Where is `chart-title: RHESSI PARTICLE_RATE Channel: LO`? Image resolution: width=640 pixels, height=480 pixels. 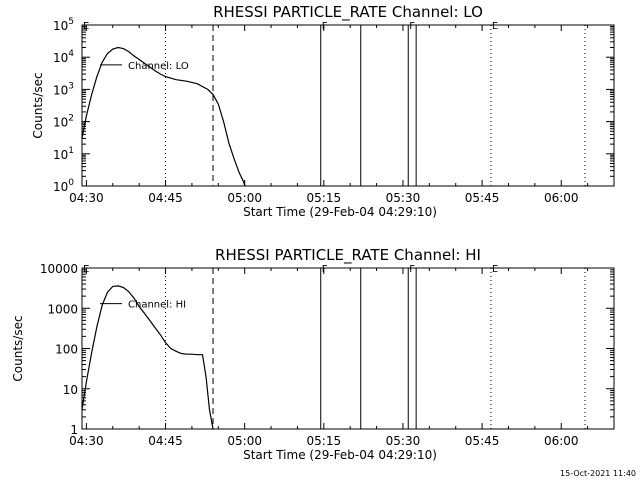 chart-title: RHESSI PARTICLE_RATE Channel: LO is located at coordinates (348, 12).